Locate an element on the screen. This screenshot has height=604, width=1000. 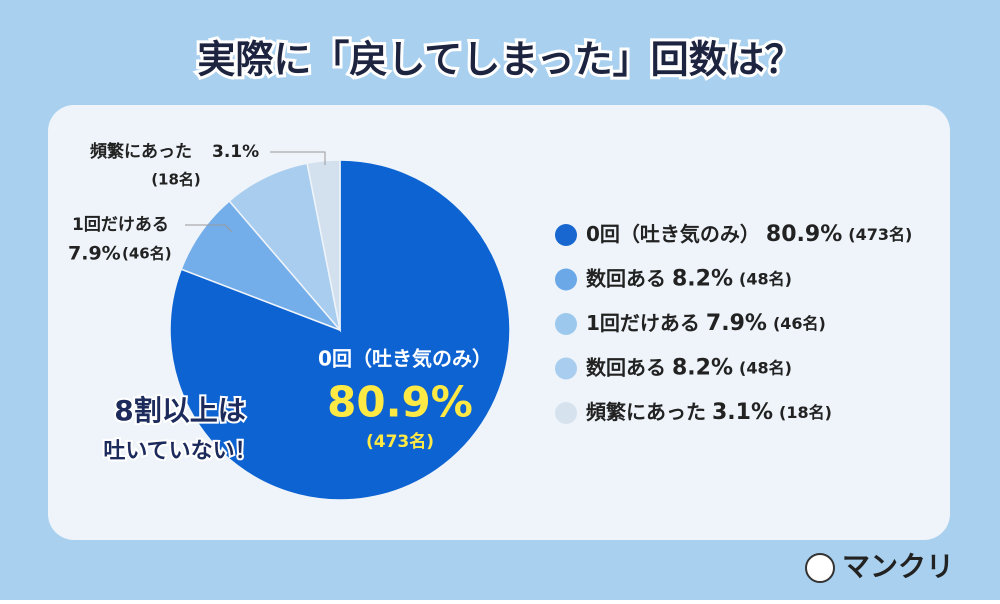
legend-label: 1回だけある is located at coordinates (643, 323).